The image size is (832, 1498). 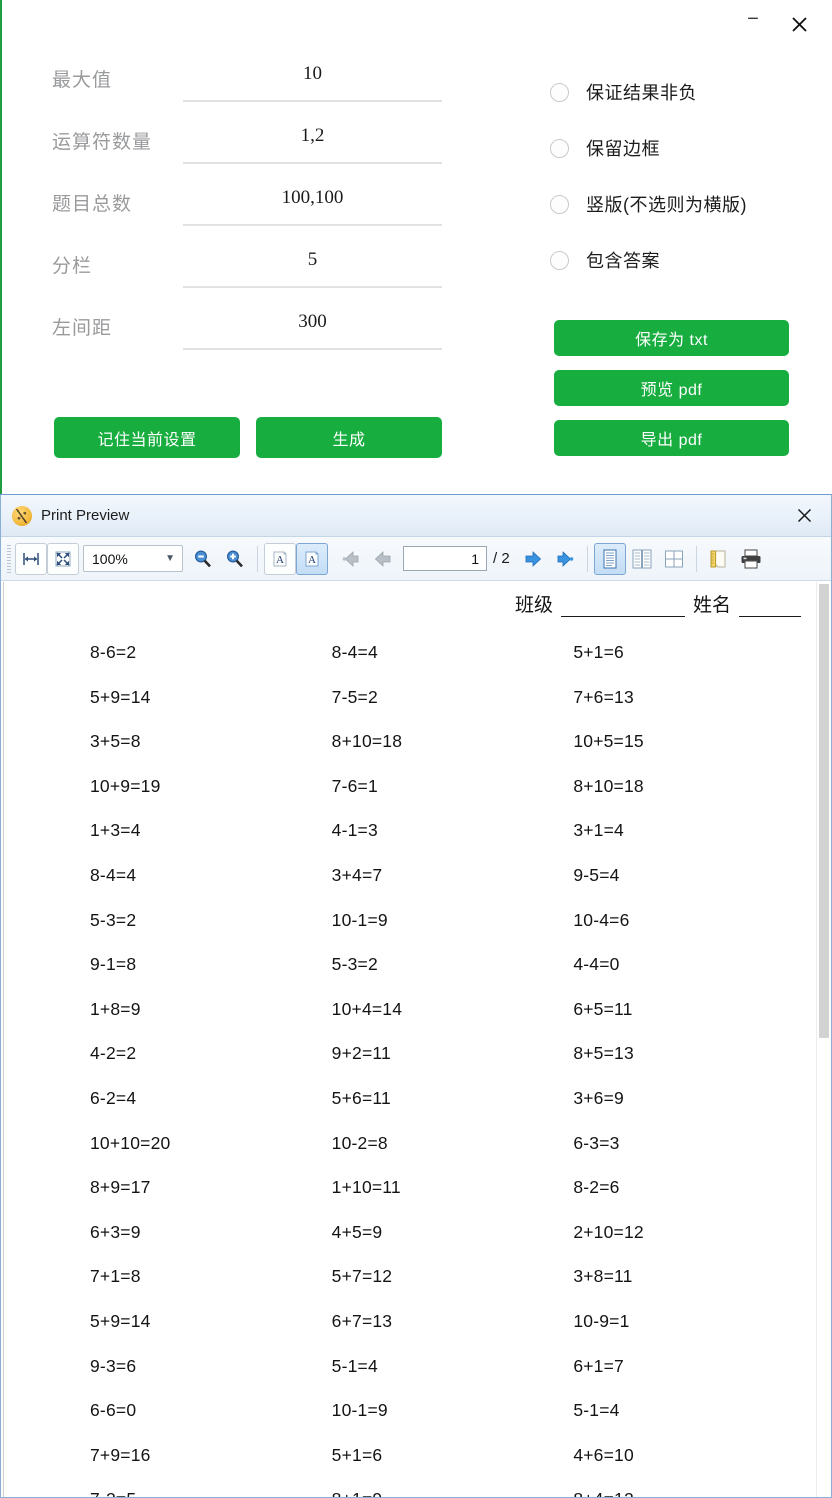 What do you see at coordinates (22, 515) in the screenshot?
I see `app-icon` at bounding box center [22, 515].